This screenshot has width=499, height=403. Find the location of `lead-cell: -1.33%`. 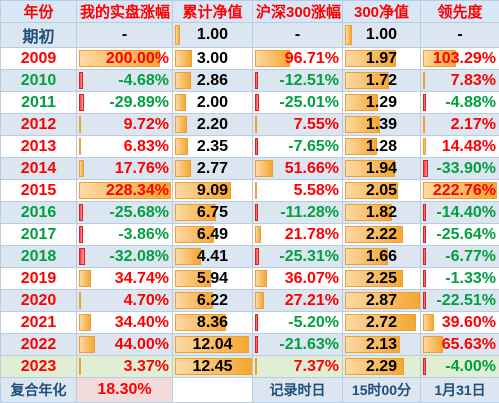

lead-cell: -1.33% is located at coordinates (460, 279).